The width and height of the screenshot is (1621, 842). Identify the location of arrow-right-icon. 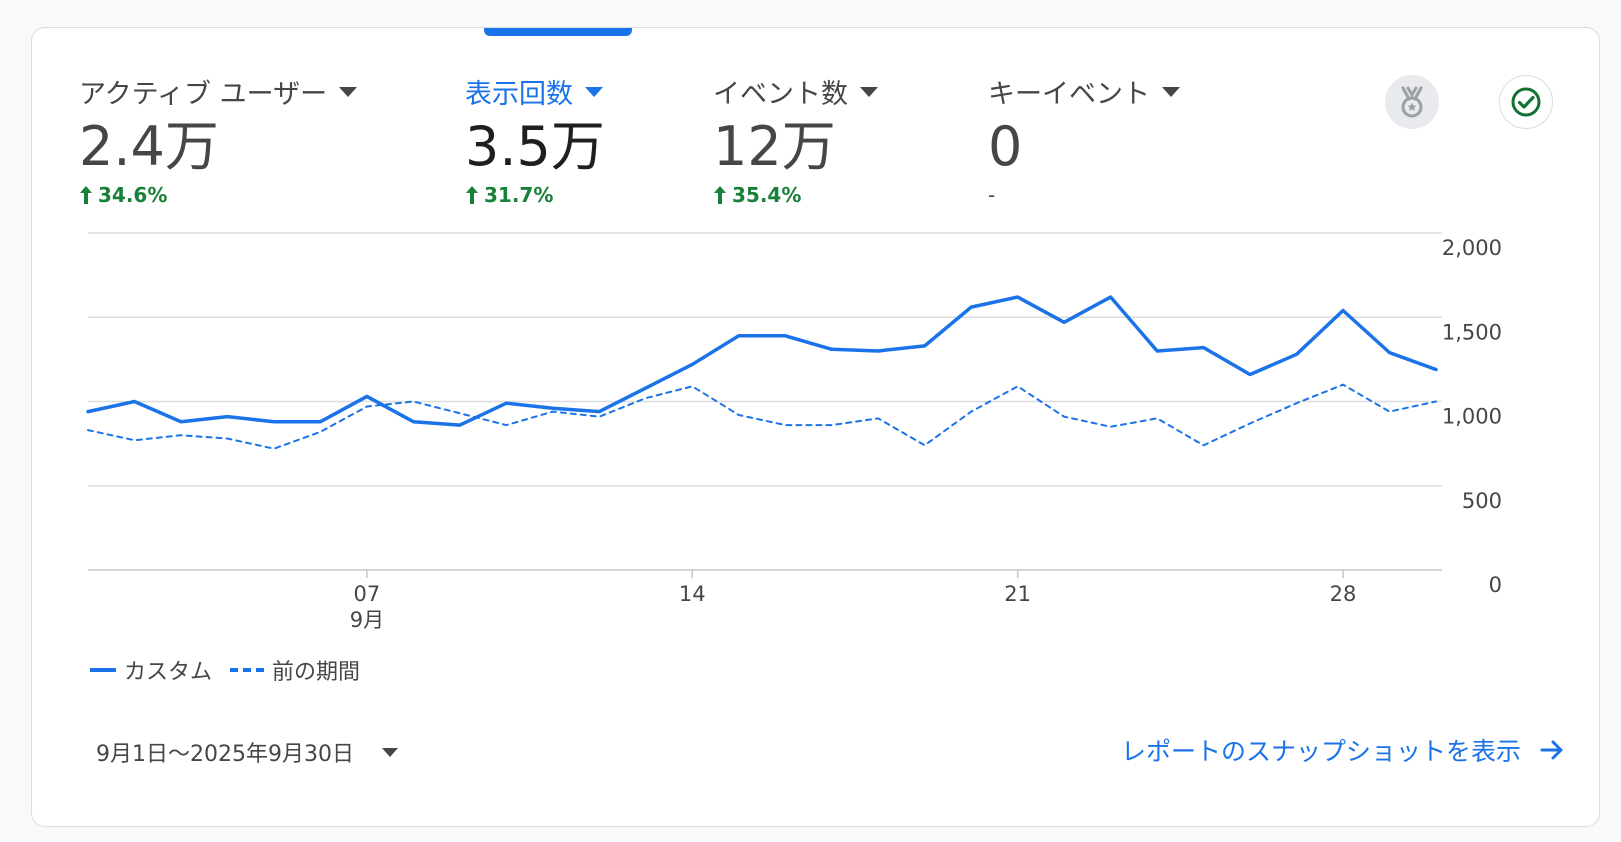
(1551, 750).